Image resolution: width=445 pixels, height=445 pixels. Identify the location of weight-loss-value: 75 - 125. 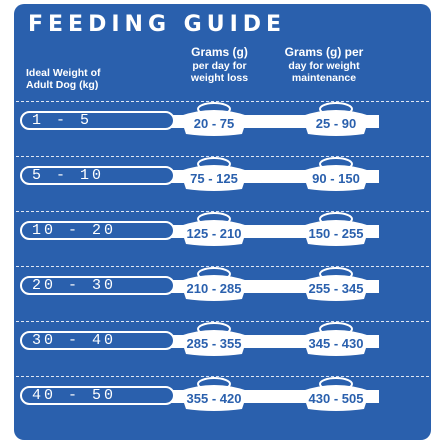
(214, 178).